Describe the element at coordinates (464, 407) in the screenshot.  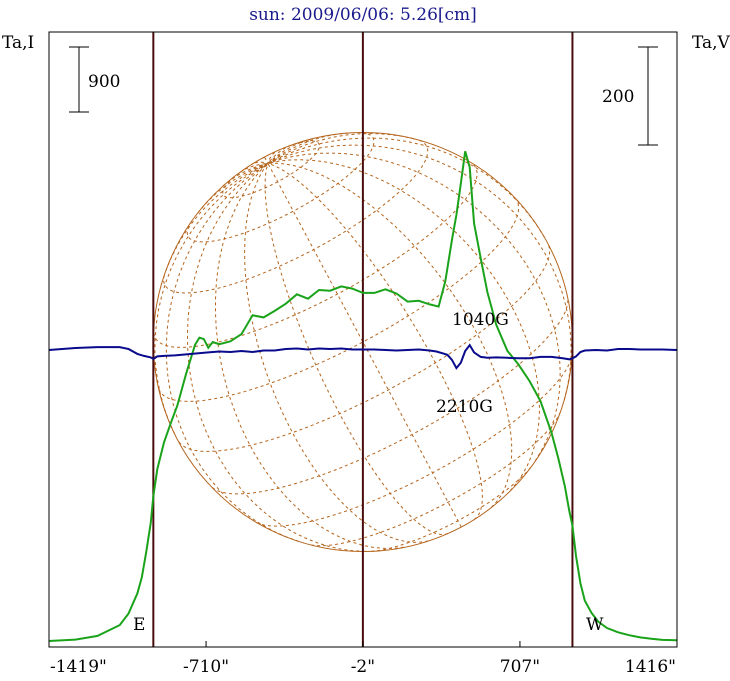
I see `annotation-2210g: 2210G` at that location.